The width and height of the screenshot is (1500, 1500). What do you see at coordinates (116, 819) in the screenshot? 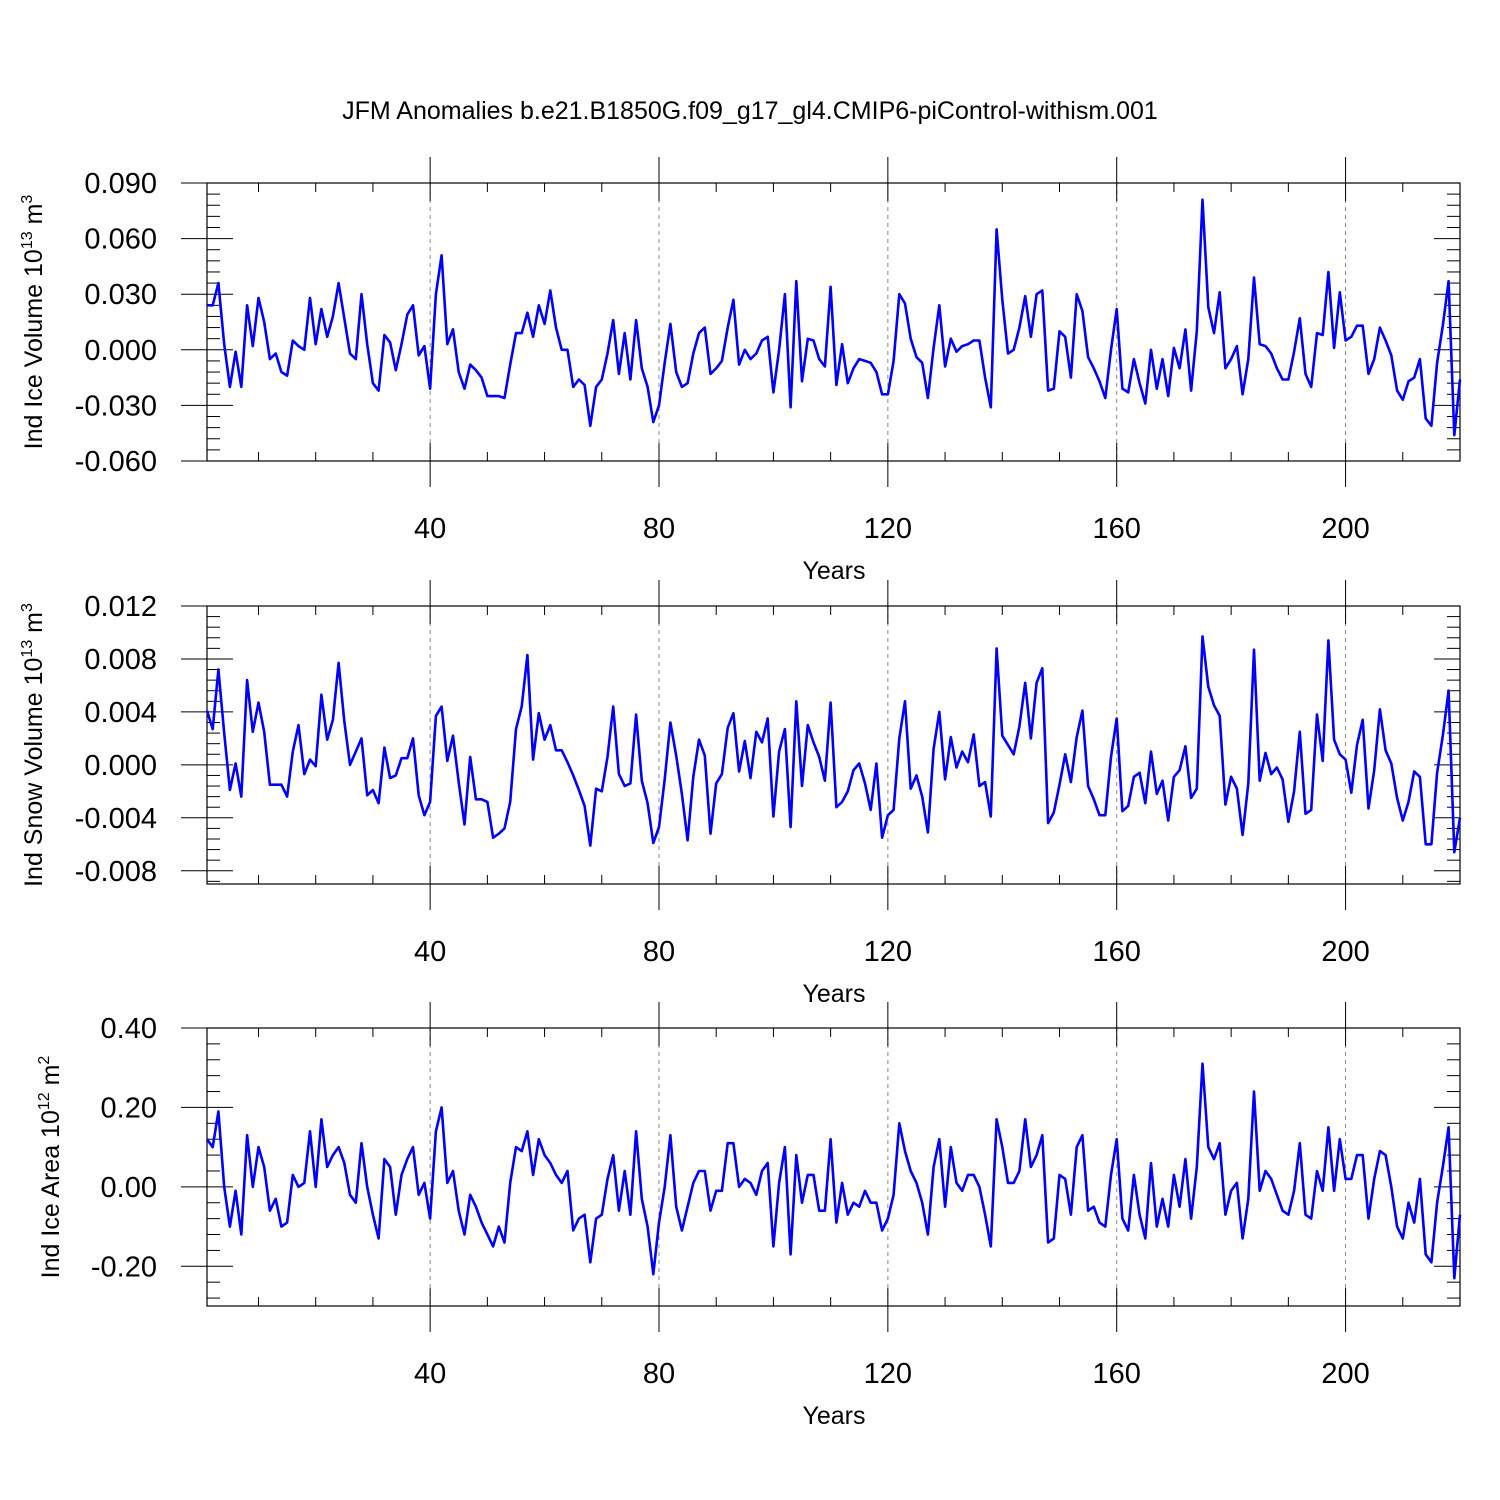
I see `y-tick-label: -0.004` at bounding box center [116, 819].